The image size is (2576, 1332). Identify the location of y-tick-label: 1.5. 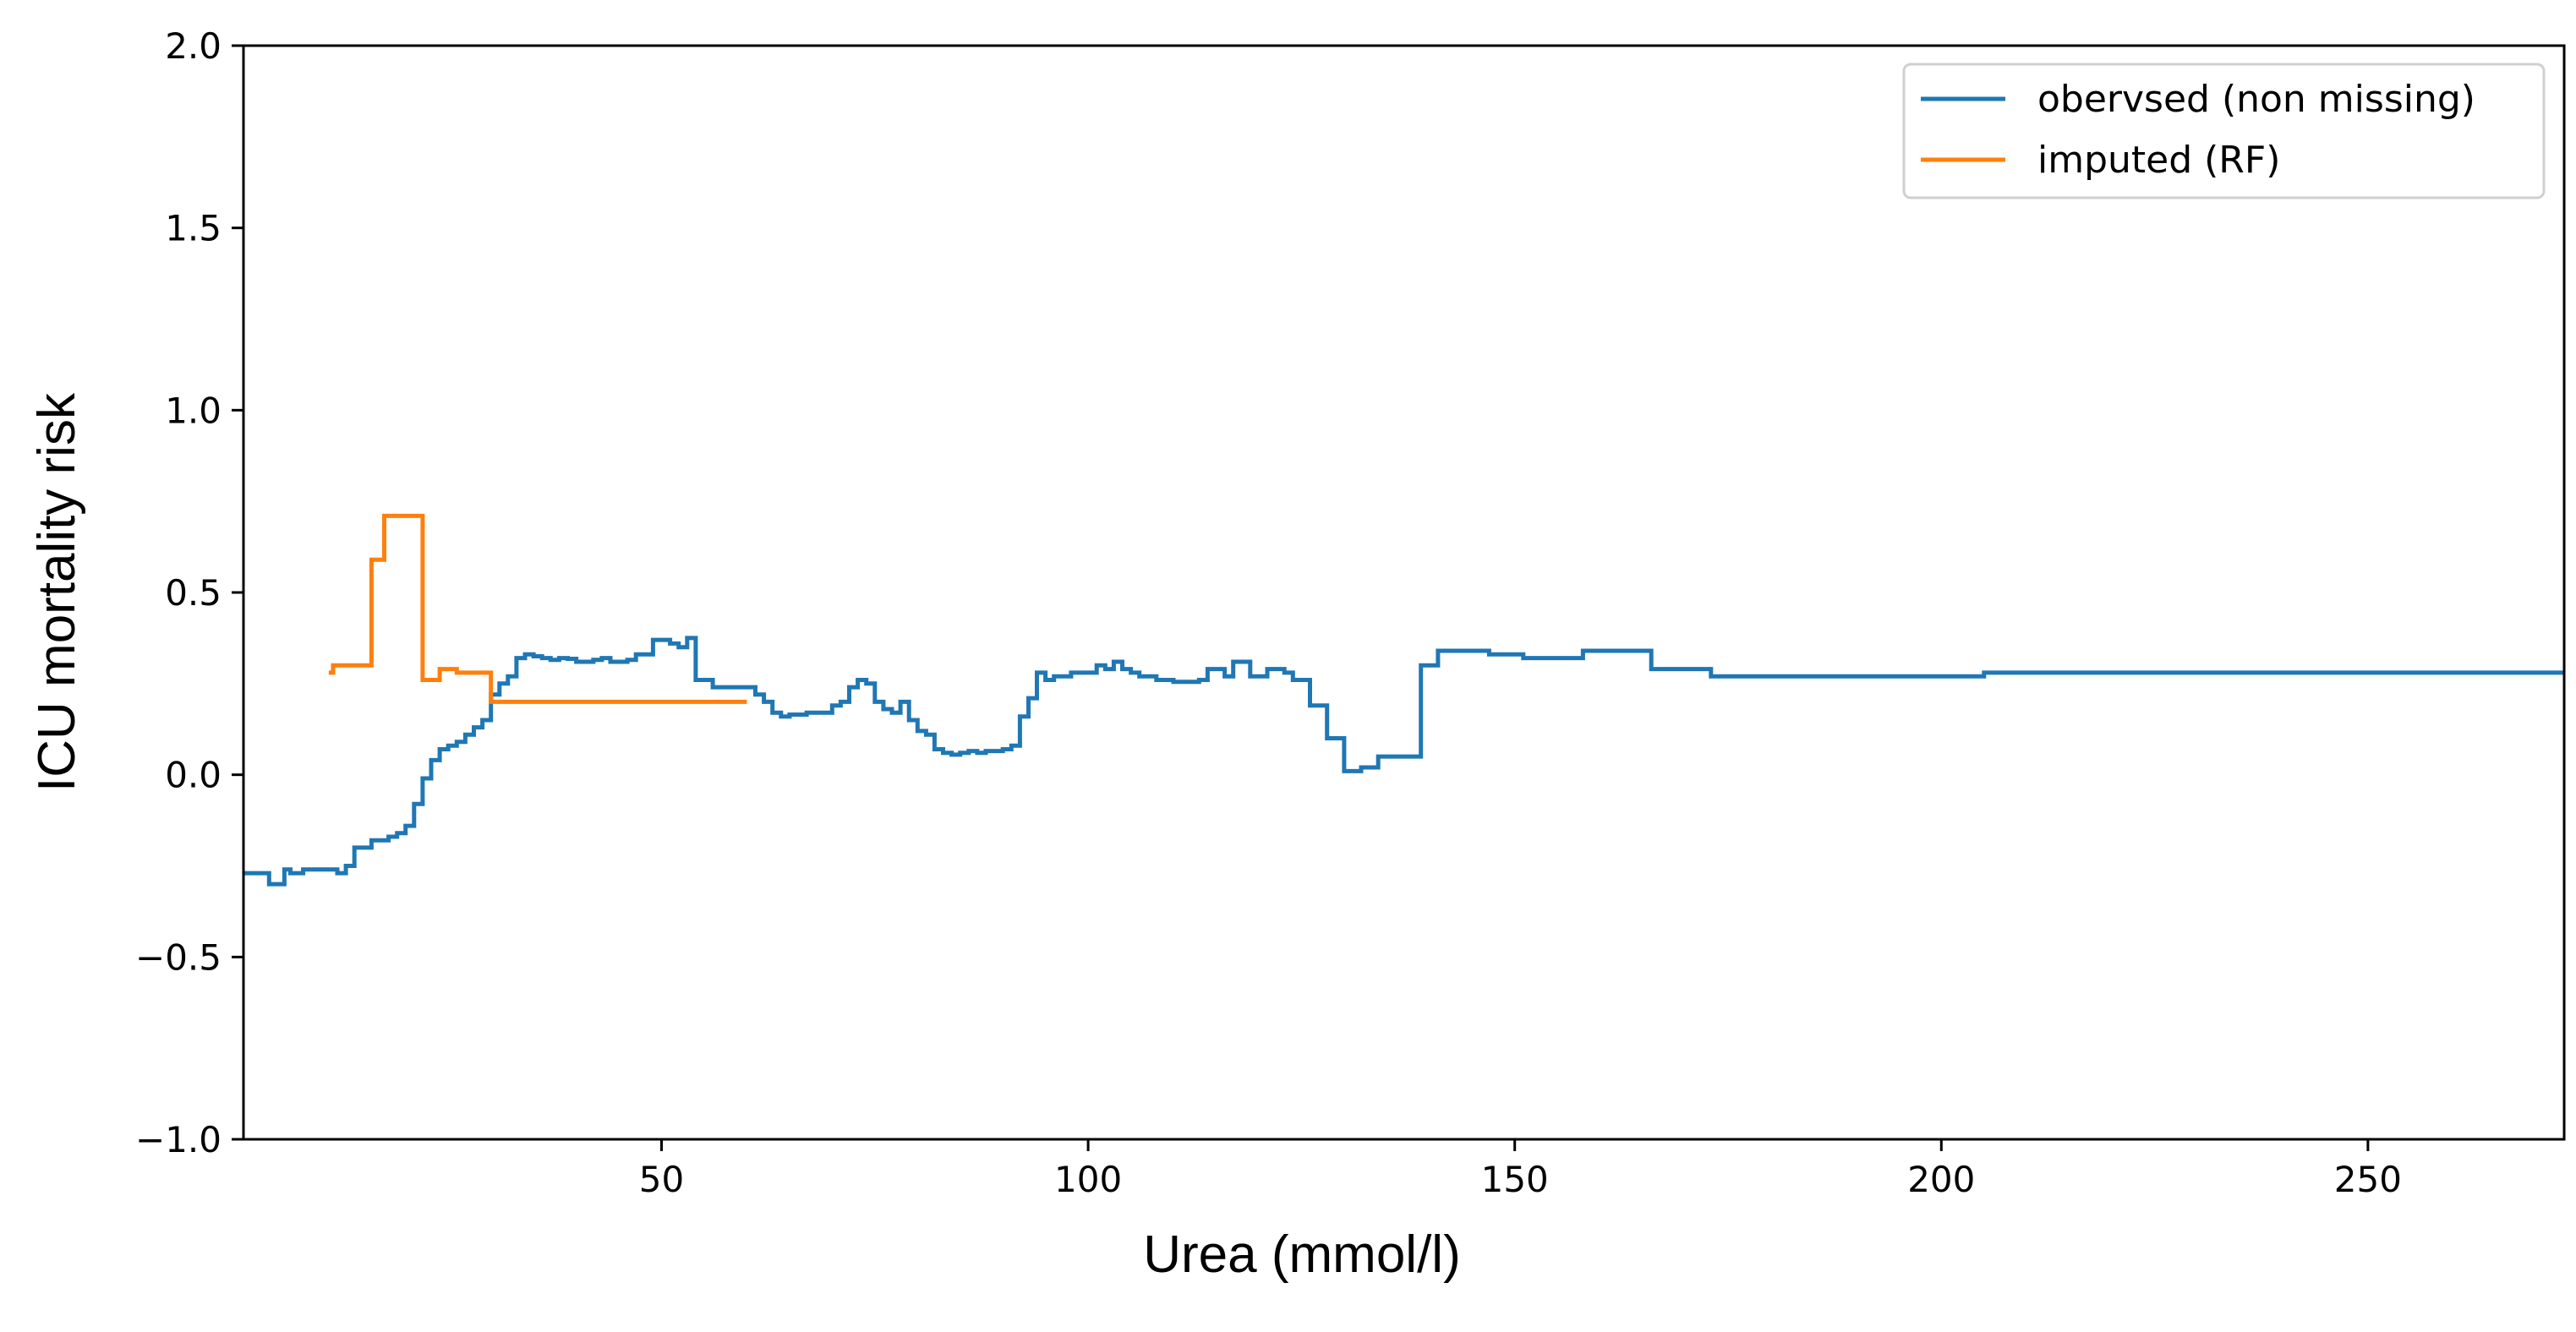
(193, 228).